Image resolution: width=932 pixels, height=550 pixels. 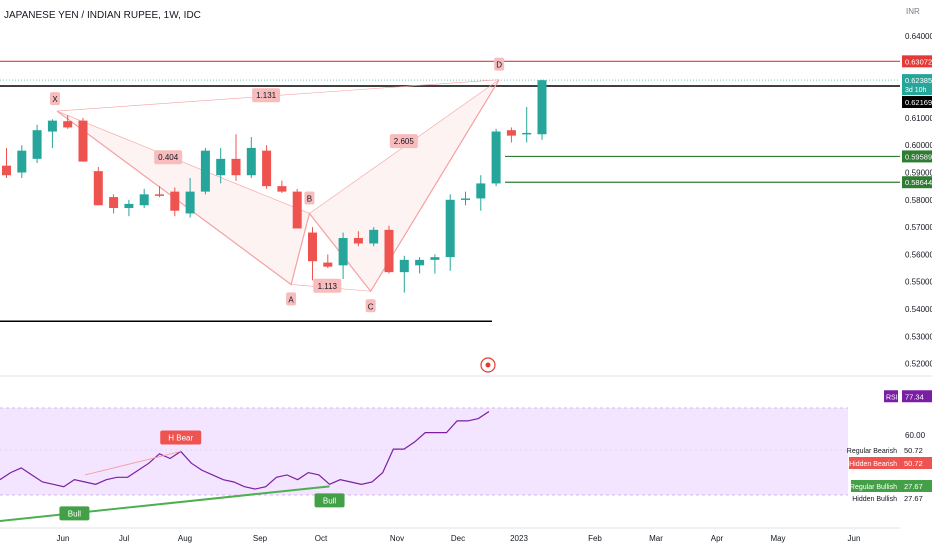 I want to click on pattern-point-label: A, so click(x=291, y=299).